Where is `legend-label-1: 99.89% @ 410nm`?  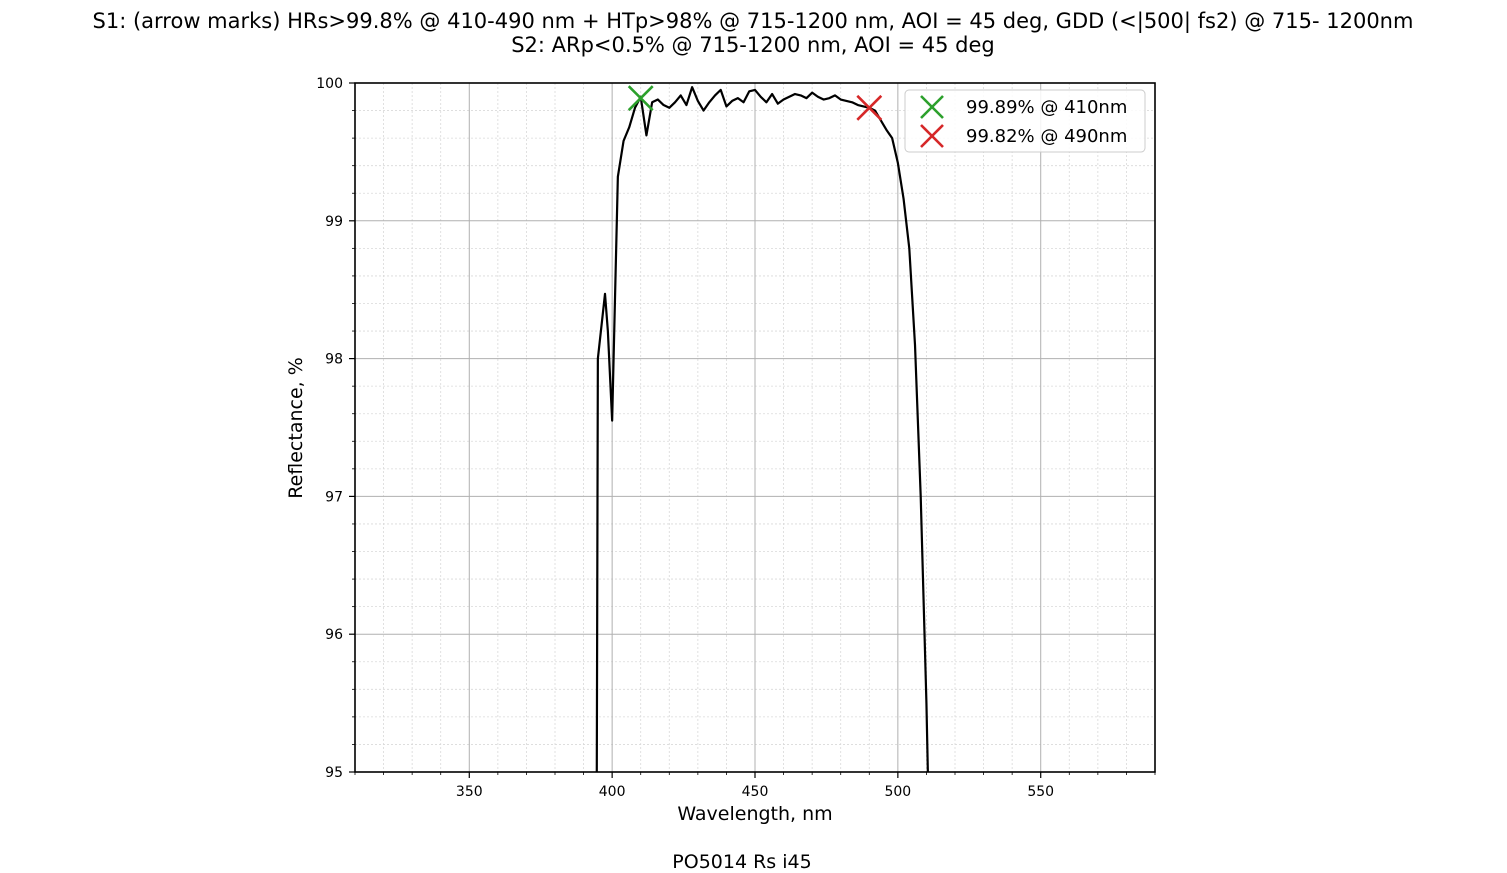 legend-label-1: 99.89% @ 410nm is located at coordinates (1046, 107).